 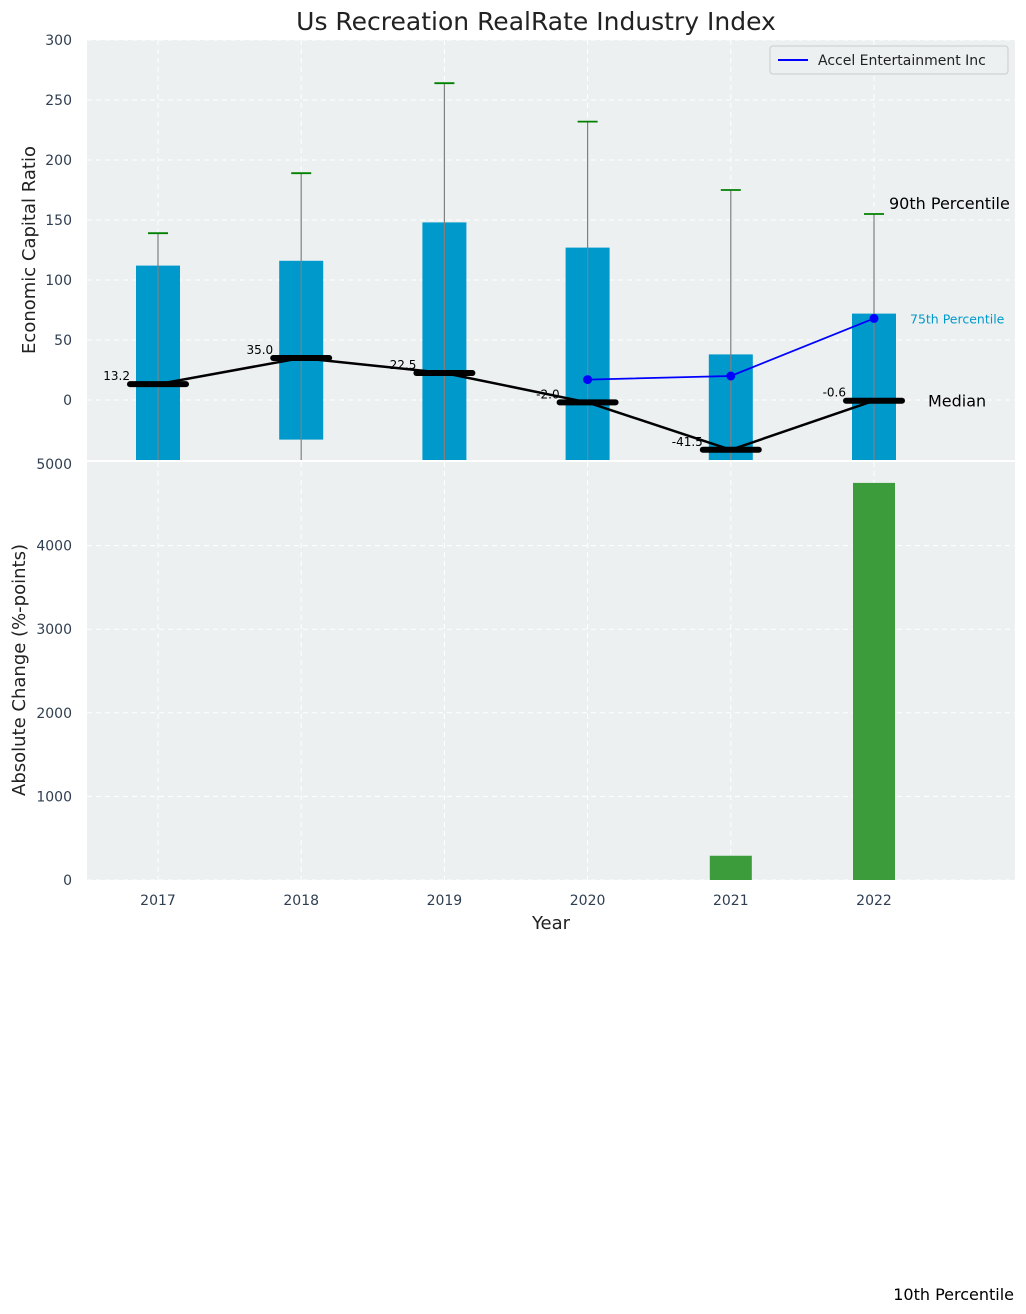 What do you see at coordinates (301, 901) in the screenshot?
I see `x-tick-label: 2018` at bounding box center [301, 901].